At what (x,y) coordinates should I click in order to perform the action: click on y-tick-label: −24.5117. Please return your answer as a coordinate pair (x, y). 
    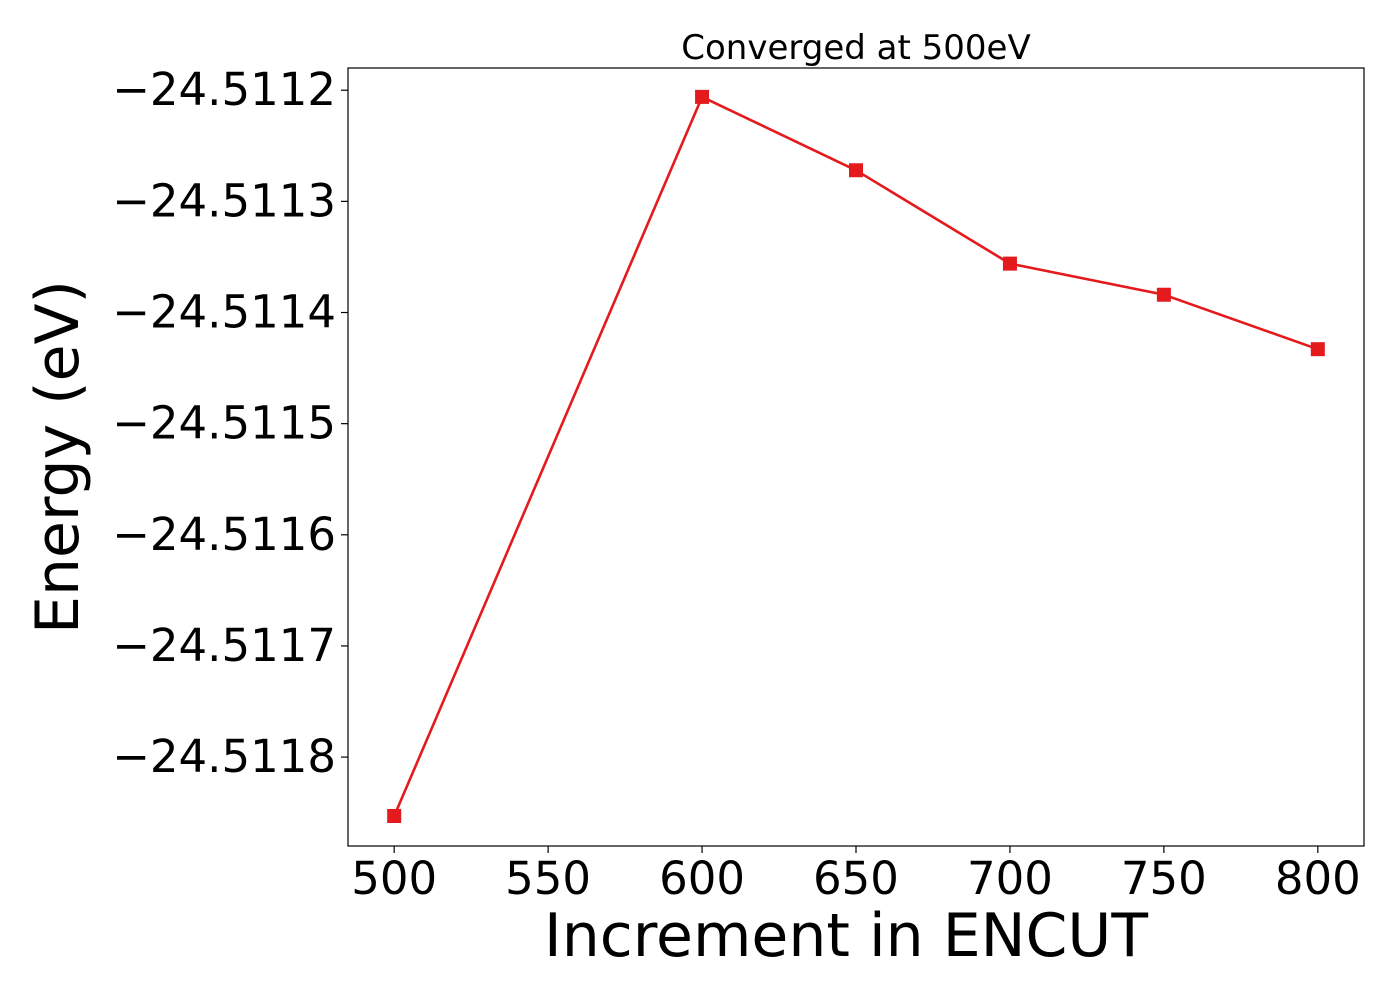
    Looking at the image, I should click on (224, 645).